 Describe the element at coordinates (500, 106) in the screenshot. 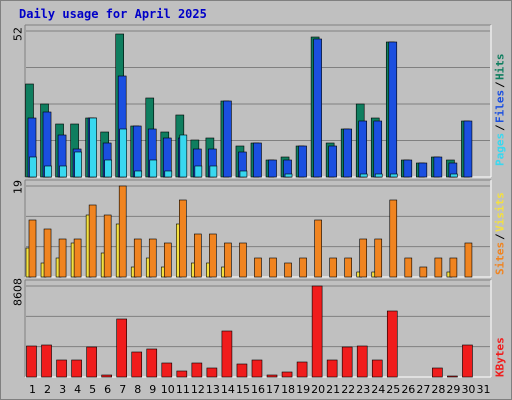

I see `legend-files: Files` at that location.